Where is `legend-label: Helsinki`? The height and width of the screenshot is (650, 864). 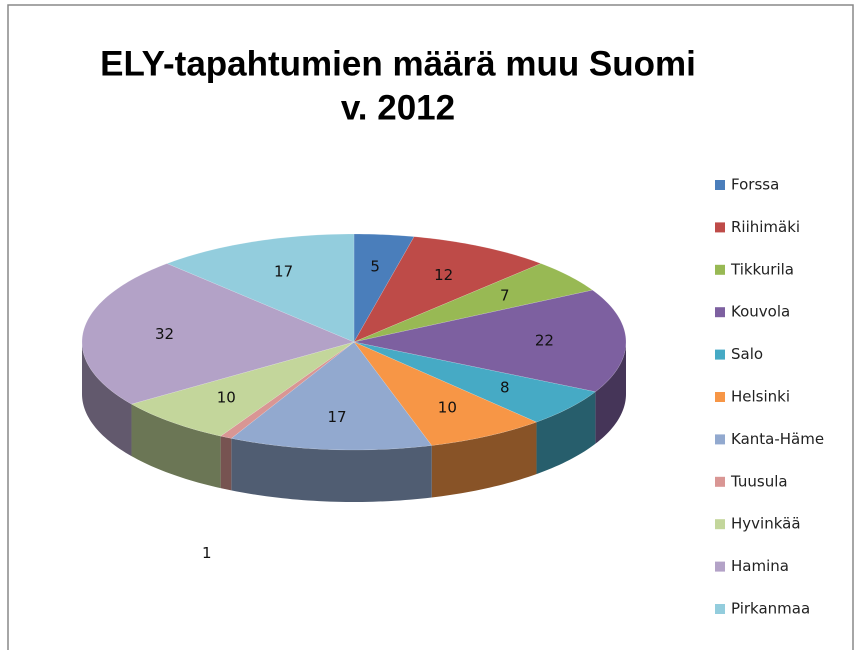
legend-label: Helsinki is located at coordinates (760, 397).